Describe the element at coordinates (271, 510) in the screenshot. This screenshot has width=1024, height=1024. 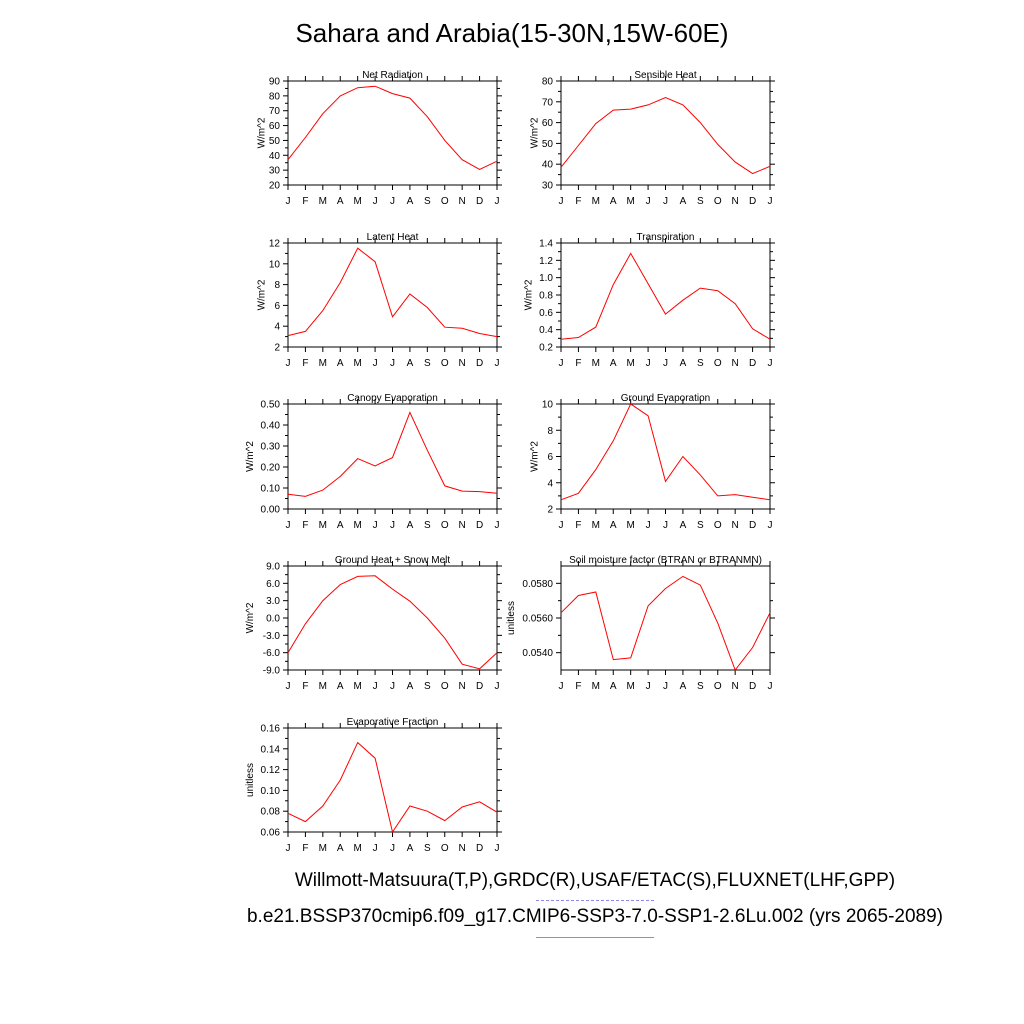
I see `y-tick-label: 0.00` at that location.